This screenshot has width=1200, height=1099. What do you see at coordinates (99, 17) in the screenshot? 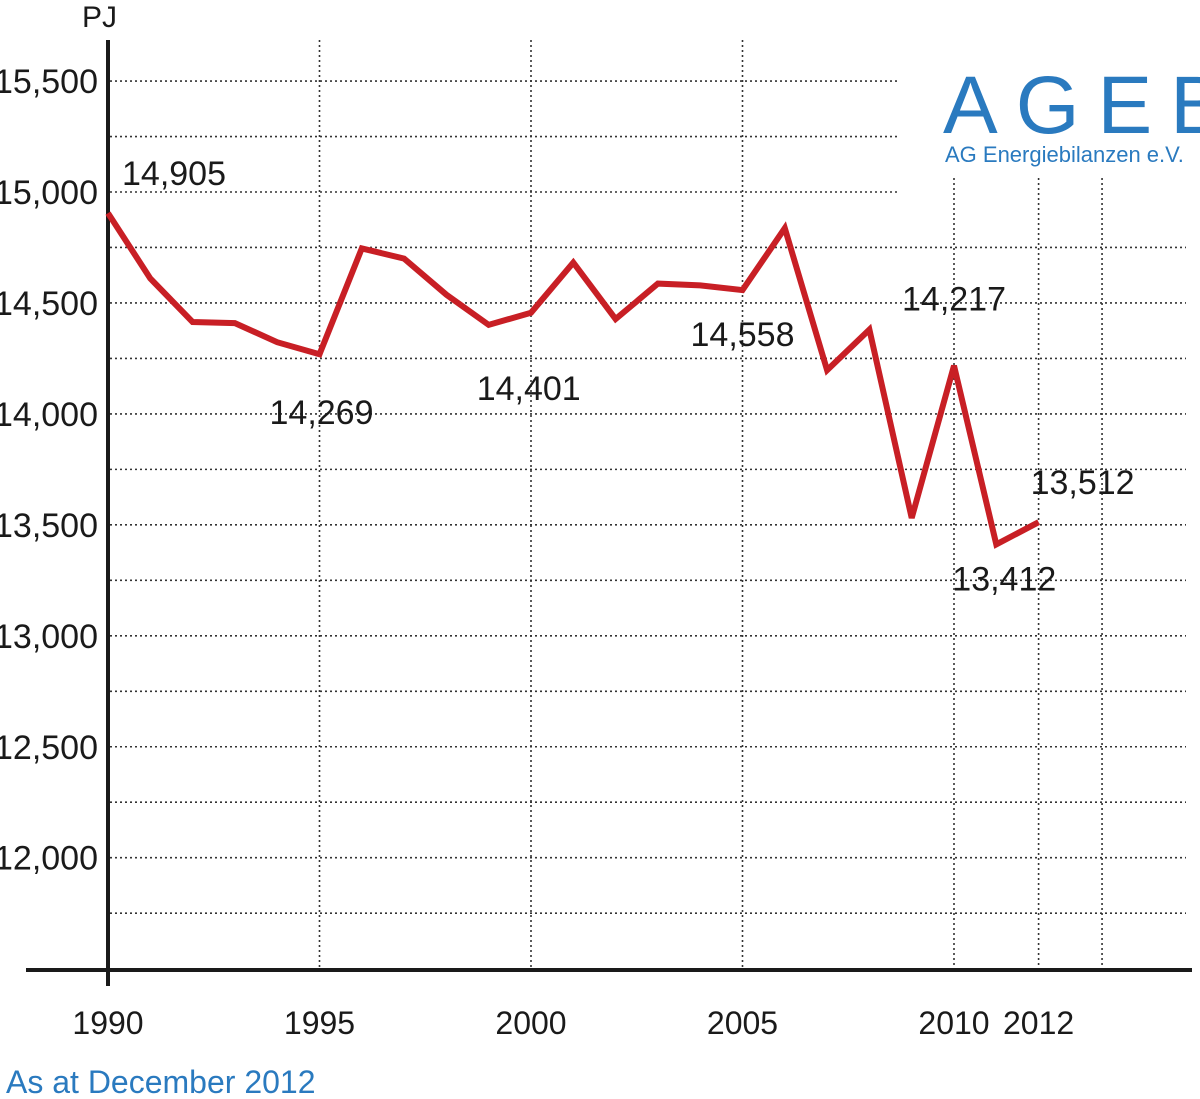
I see `y-axis-unit: PJ` at bounding box center [99, 17].